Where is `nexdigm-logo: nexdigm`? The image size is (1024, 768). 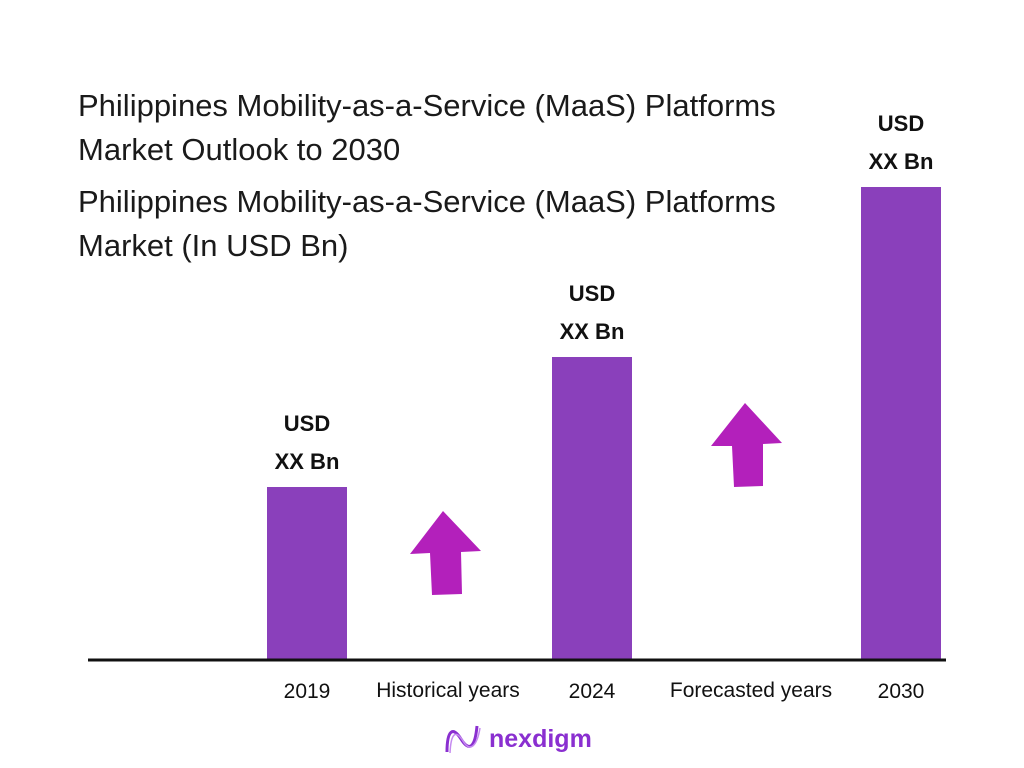 nexdigm-logo: nexdigm is located at coordinates (517, 739).